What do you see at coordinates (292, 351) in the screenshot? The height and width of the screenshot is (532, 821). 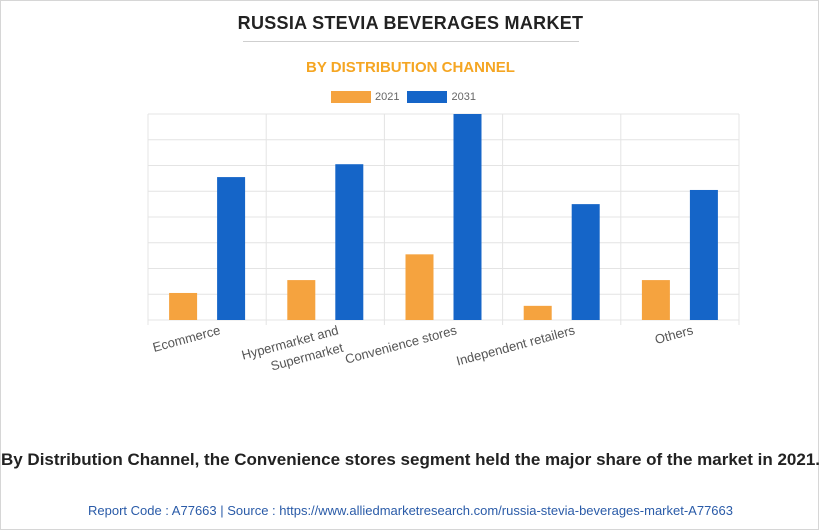 I see `x-tick-label: Hypermarket andSupermarket` at bounding box center [292, 351].